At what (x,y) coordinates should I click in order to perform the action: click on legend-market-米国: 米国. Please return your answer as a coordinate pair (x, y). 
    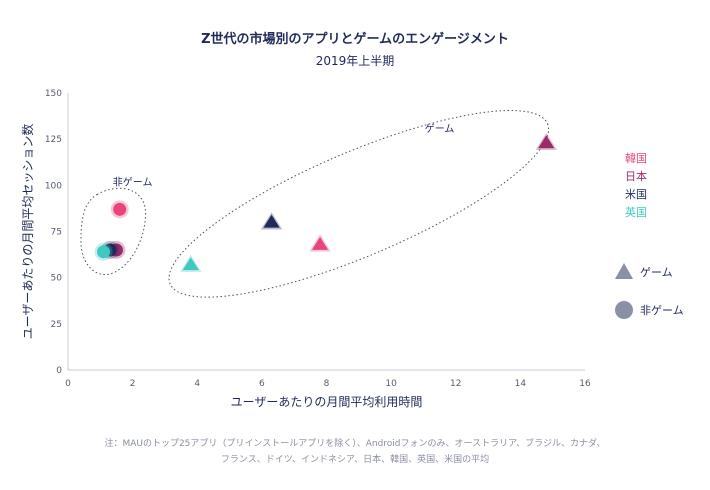
    Looking at the image, I should click on (636, 194).